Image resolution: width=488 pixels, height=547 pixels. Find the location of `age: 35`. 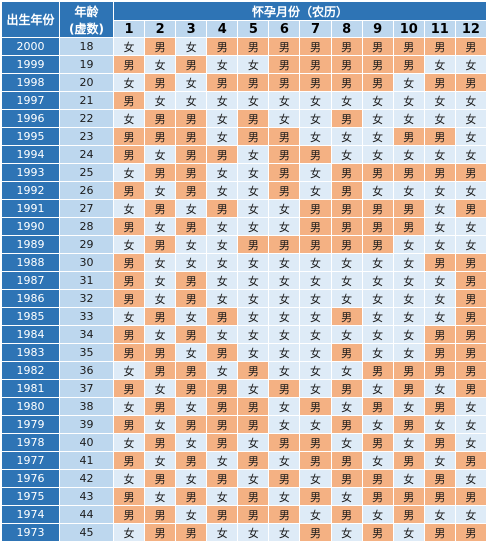

age: 35 is located at coordinates (86, 352).